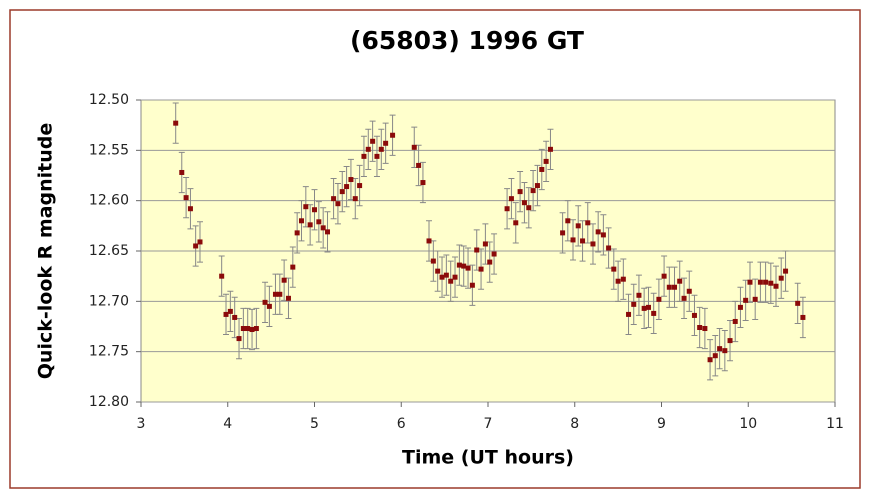  I want to click on x-tick-label: 4, so click(227, 424).